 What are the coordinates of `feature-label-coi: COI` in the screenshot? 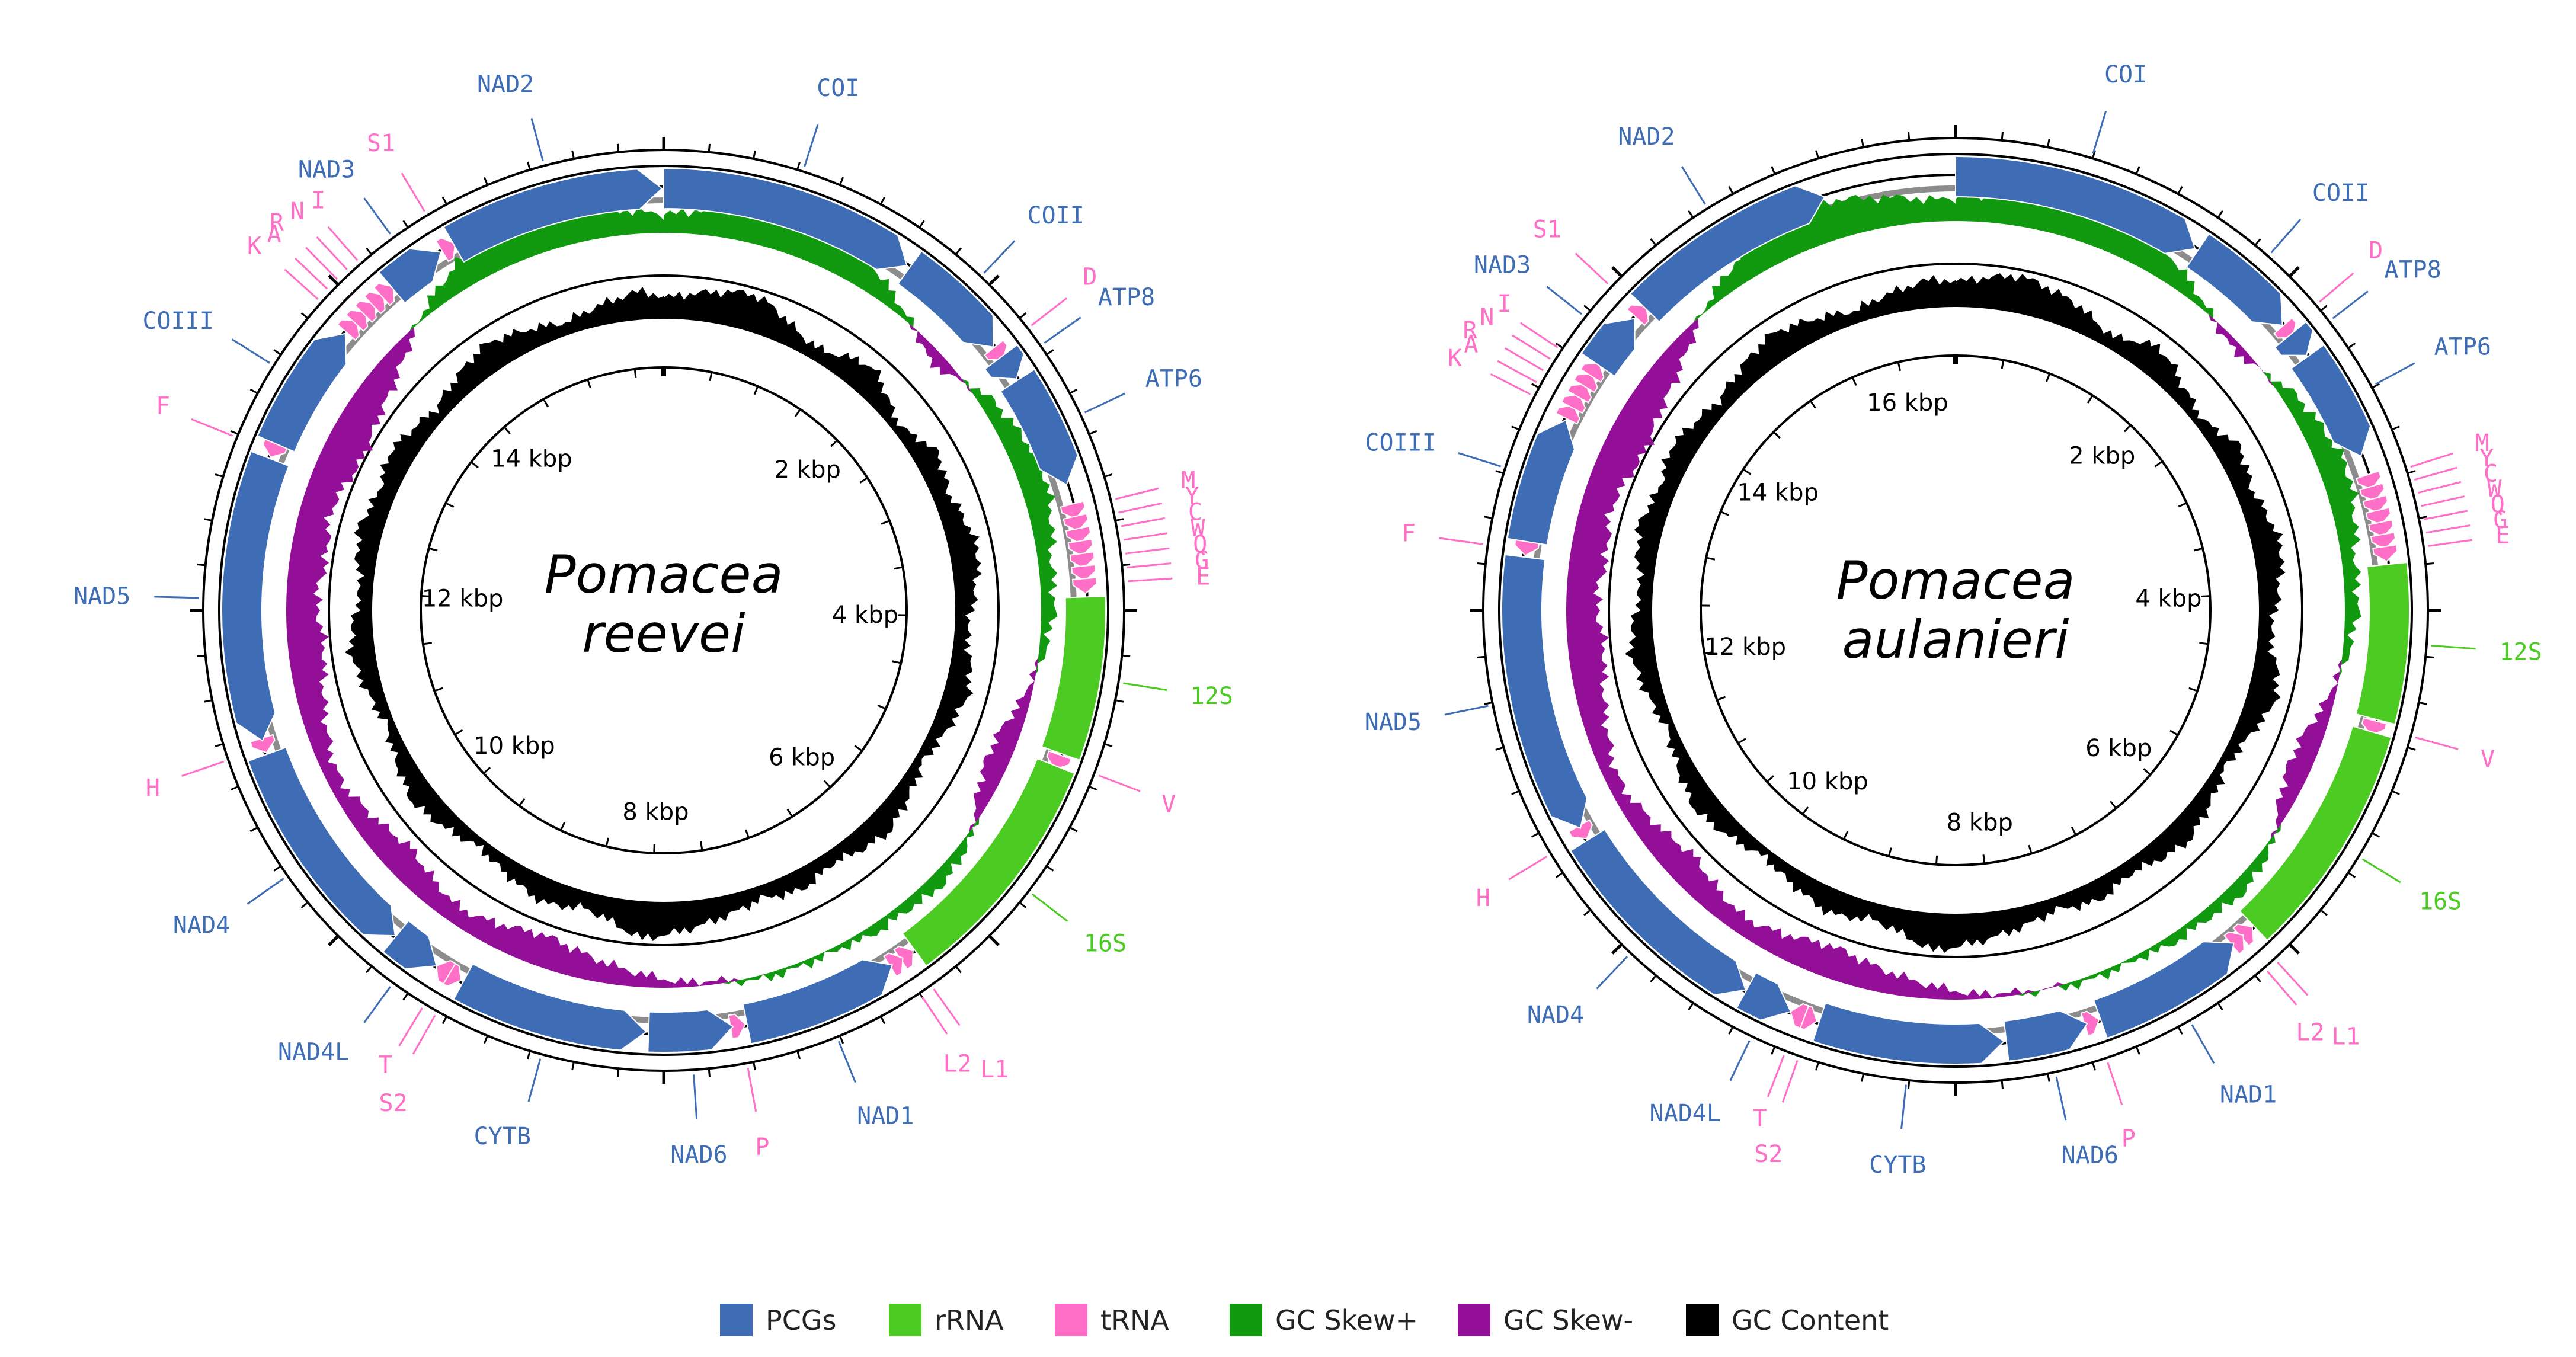 It's located at (2125, 74).